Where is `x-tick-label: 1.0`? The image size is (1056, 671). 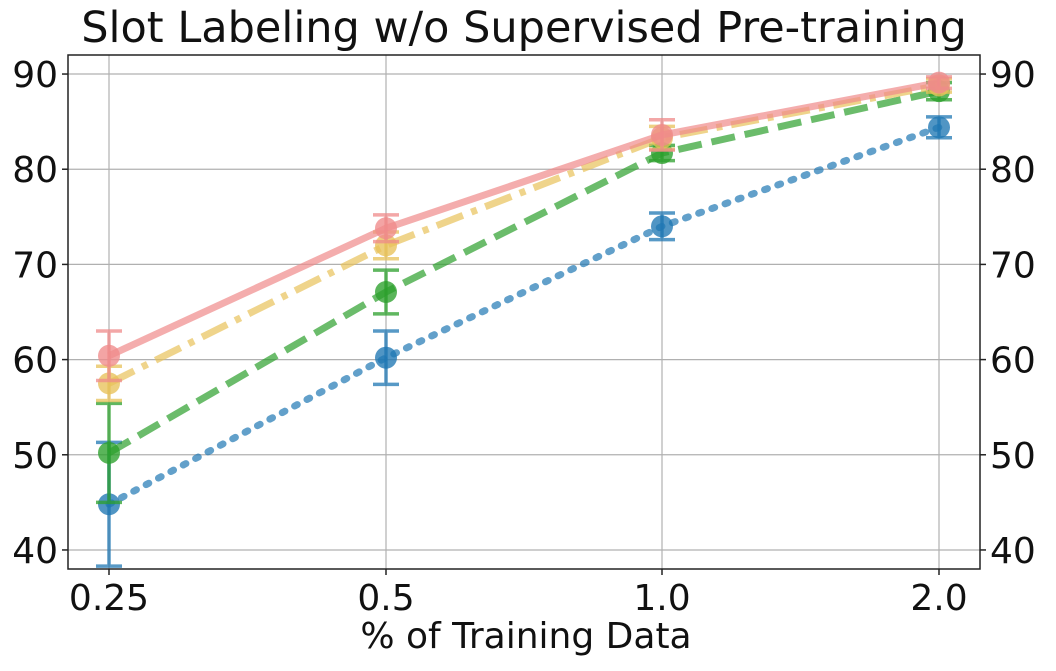
x-tick-label: 1.0 is located at coordinates (661, 598).